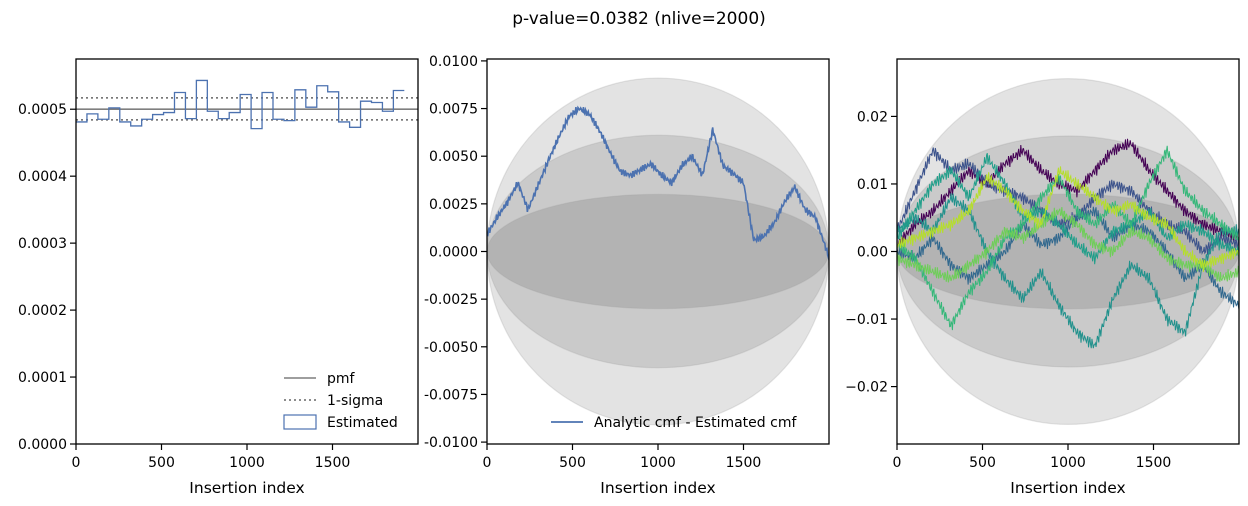  I want to click on y-tick-label: 0.0050, so click(453, 157).